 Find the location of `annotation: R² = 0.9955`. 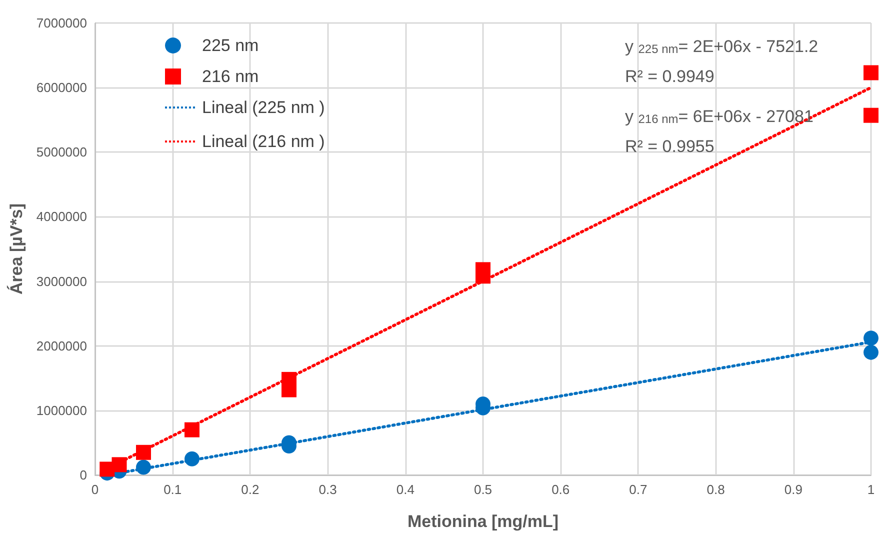

annotation: R² = 0.9955 is located at coordinates (669, 146).